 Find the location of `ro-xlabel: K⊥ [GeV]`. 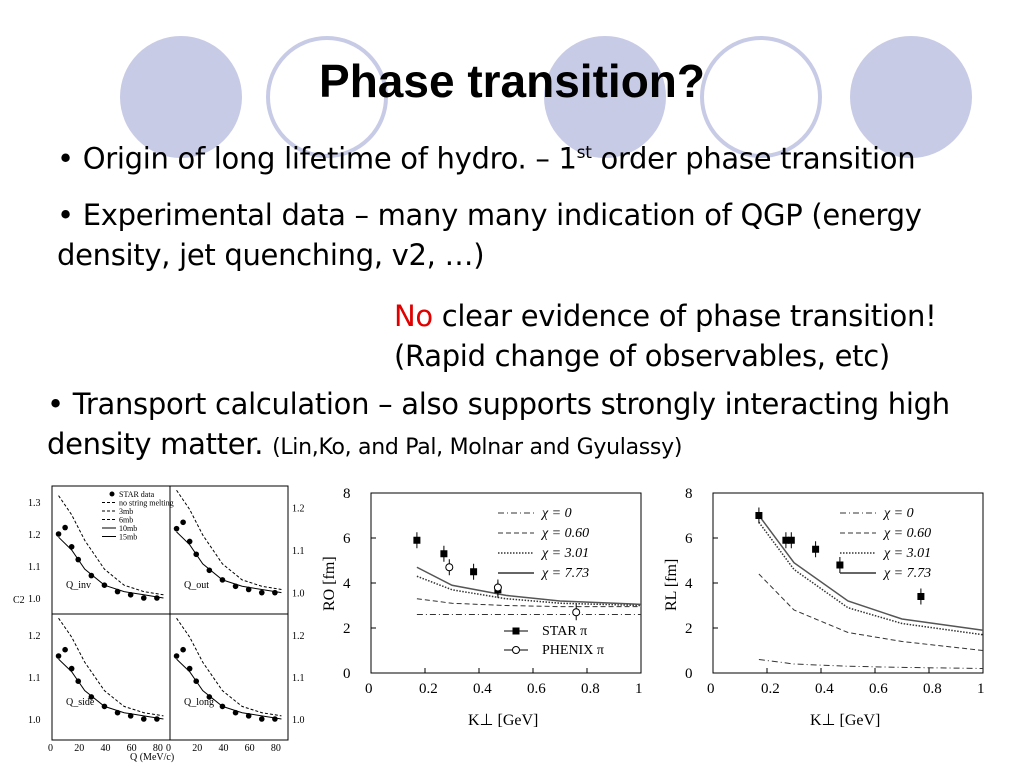

ro-xlabel: K⊥ [GeV] is located at coordinates (503, 720).